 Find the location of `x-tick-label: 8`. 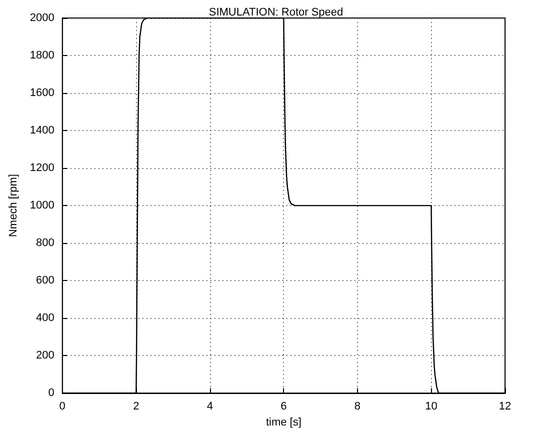

x-tick-label: 8 is located at coordinates (357, 406).